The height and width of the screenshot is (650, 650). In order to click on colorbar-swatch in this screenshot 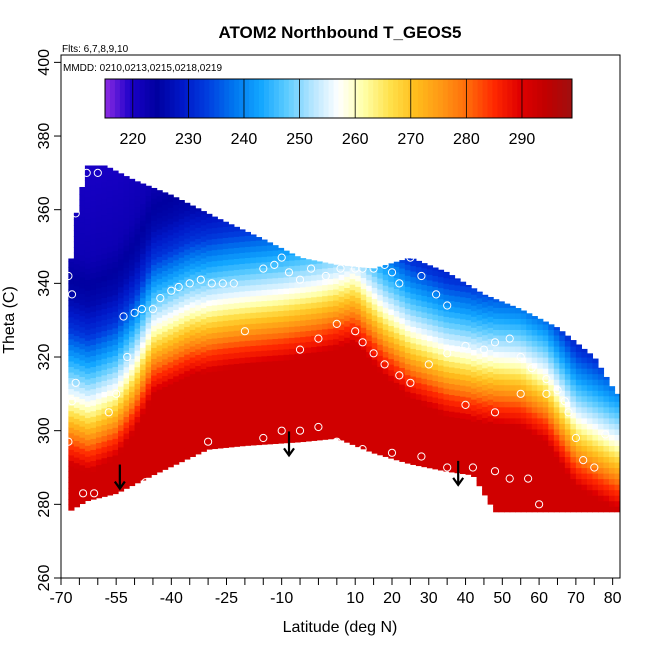, I will do `click(291, 98)`.